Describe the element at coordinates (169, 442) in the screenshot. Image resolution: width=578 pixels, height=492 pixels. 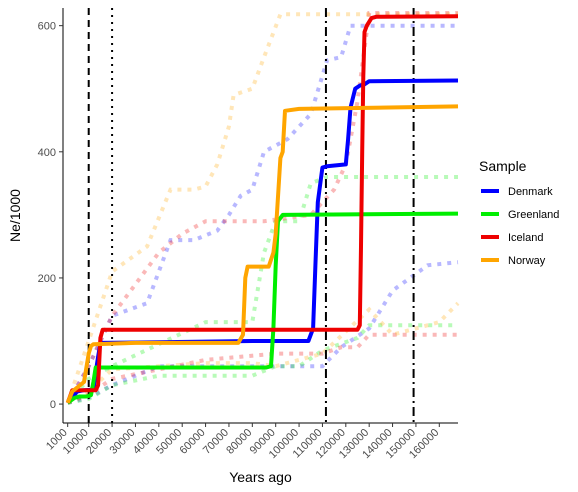
I see `x-tick-label: 50000` at that location.